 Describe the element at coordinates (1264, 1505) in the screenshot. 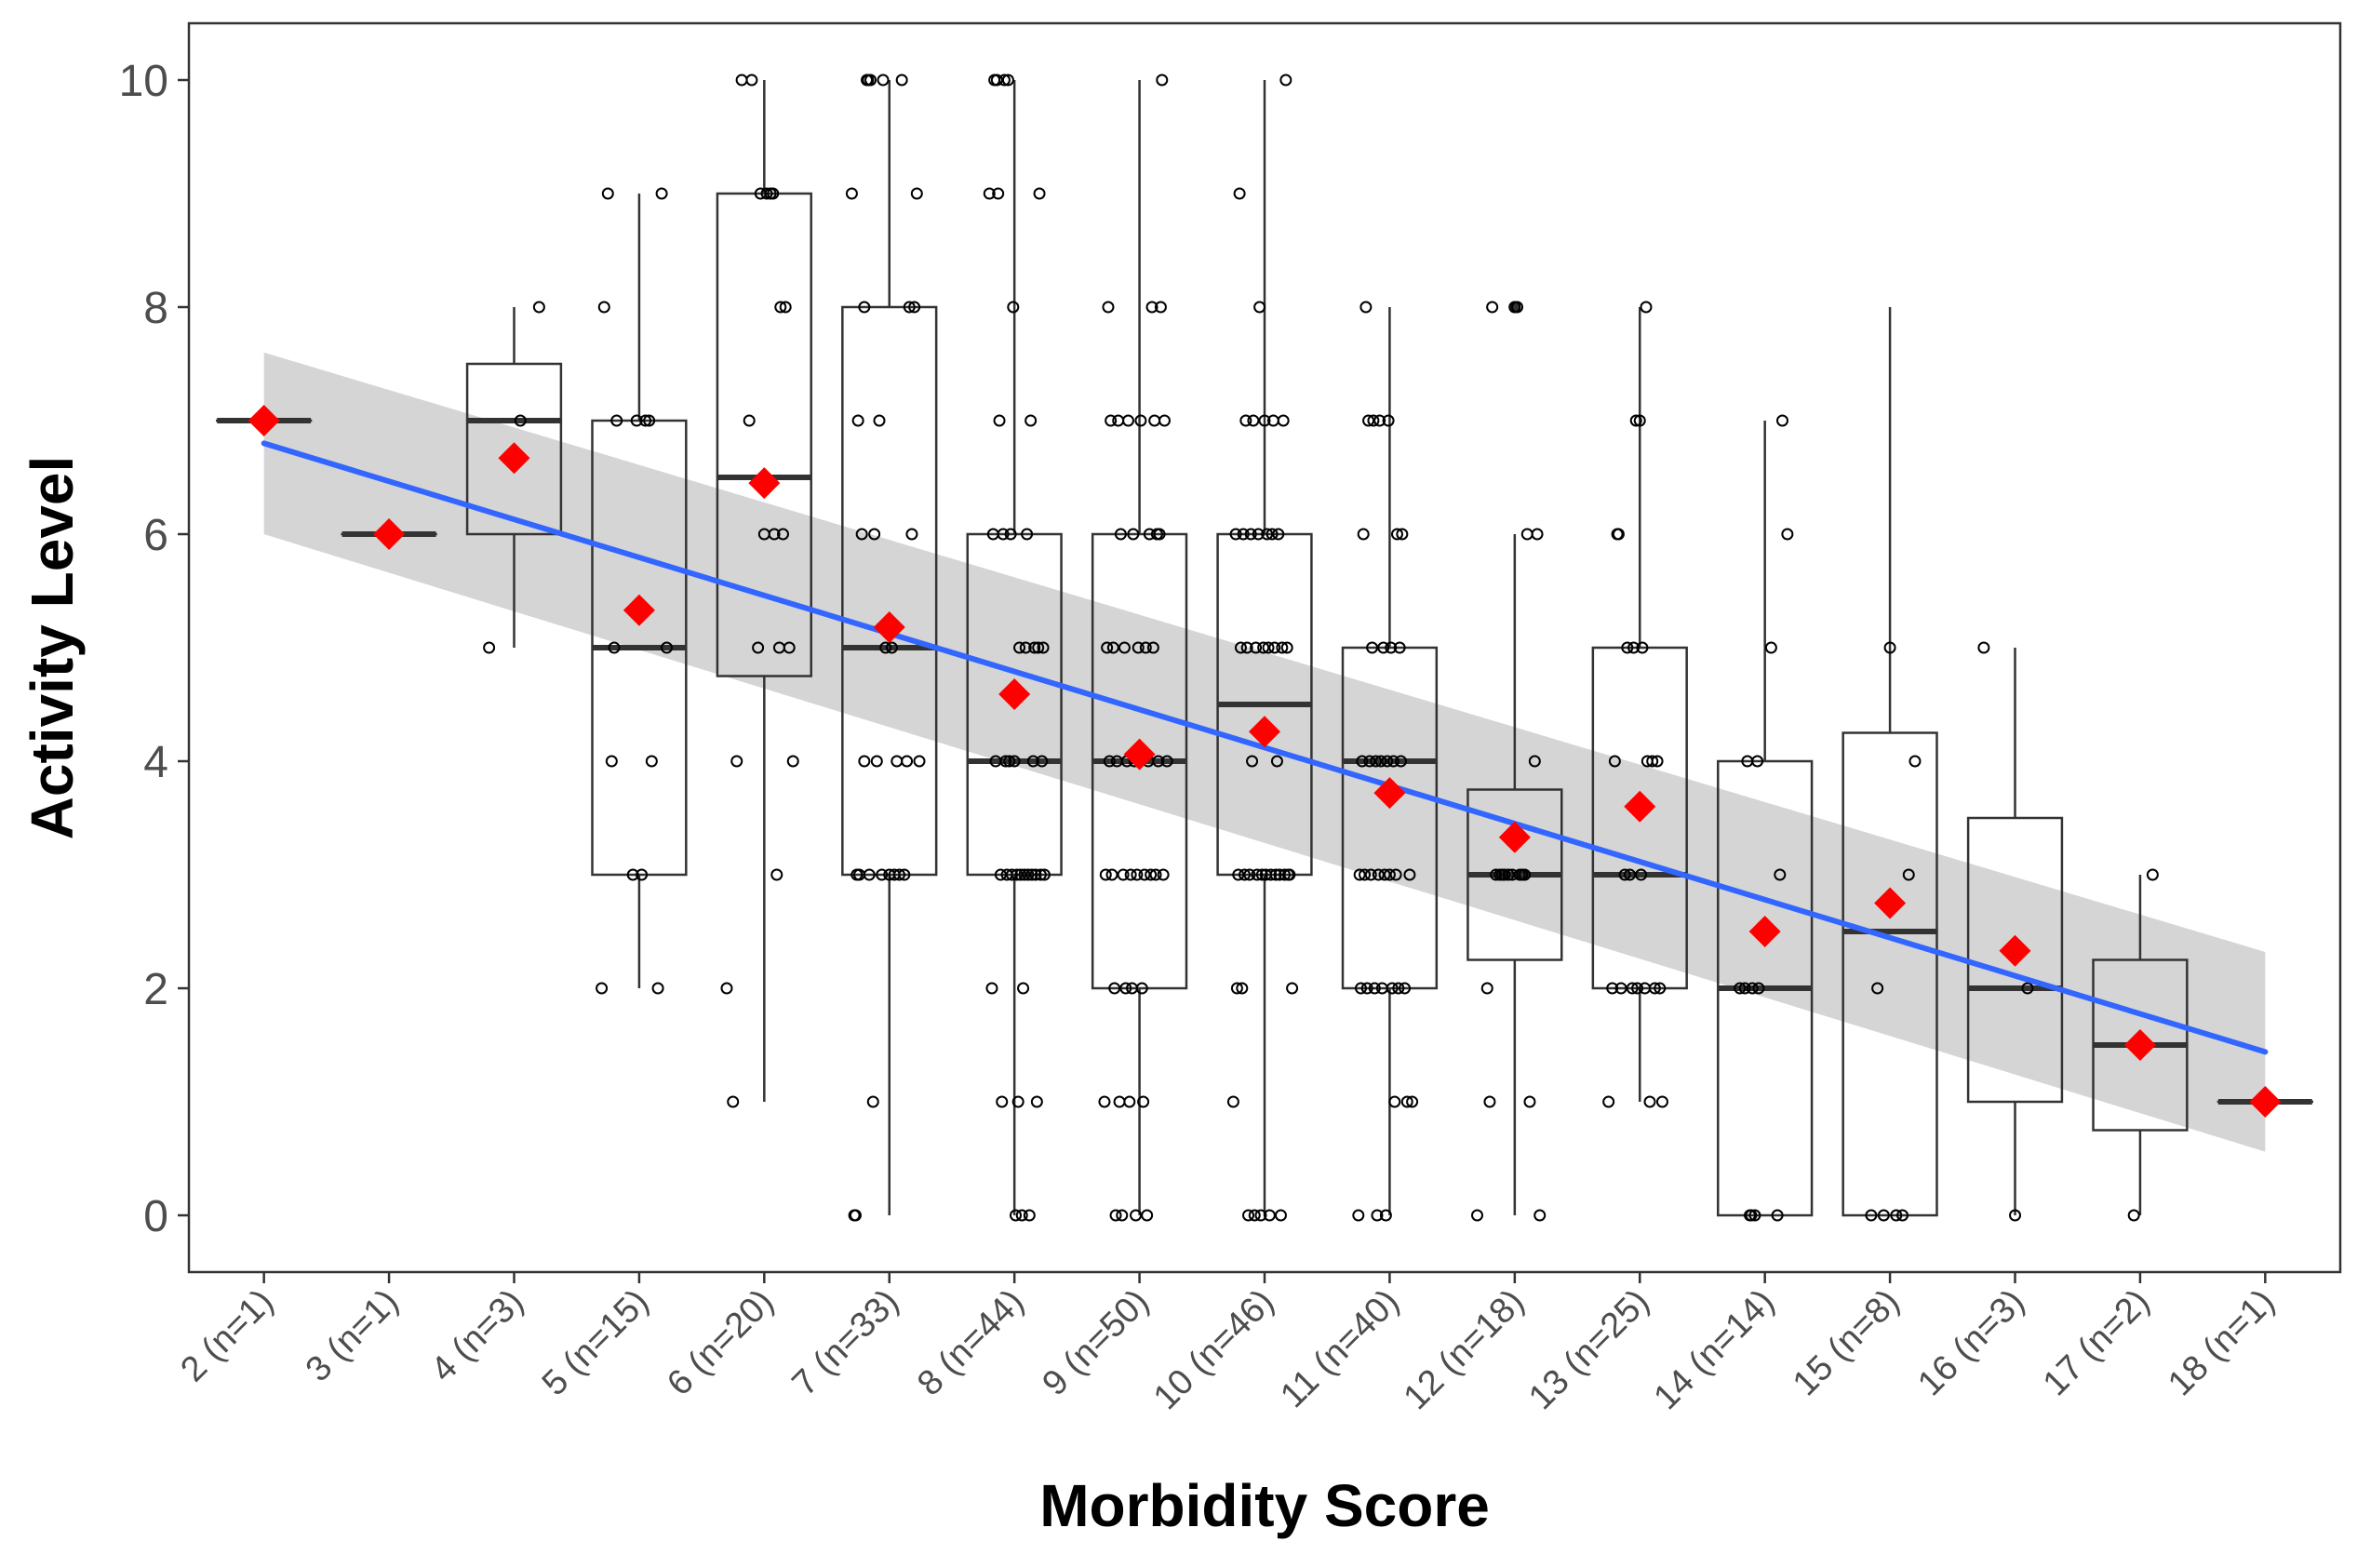

I see `x-axis-title: Morbidity Score` at that location.